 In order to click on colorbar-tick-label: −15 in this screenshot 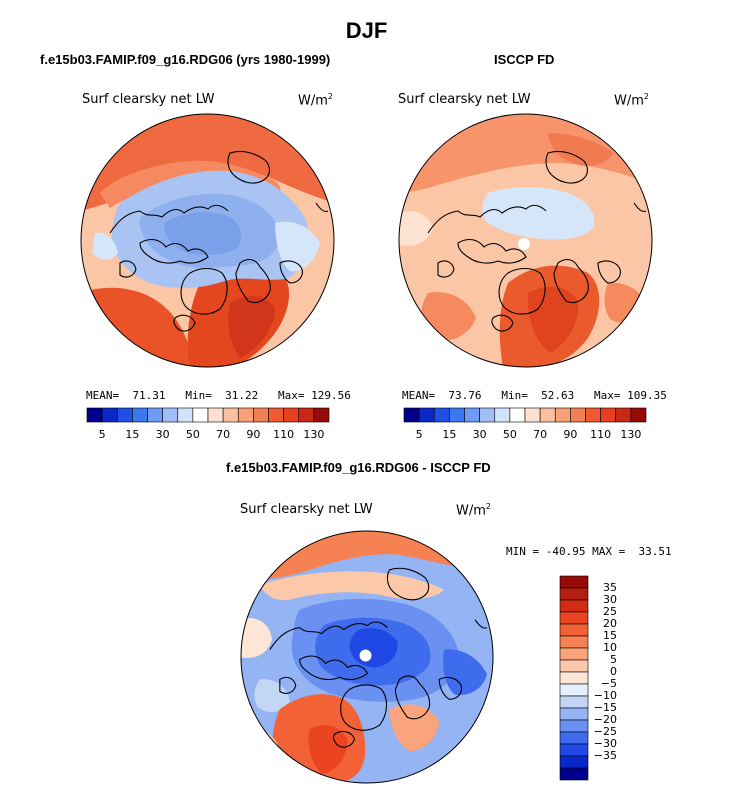, I will do `click(605, 707)`.